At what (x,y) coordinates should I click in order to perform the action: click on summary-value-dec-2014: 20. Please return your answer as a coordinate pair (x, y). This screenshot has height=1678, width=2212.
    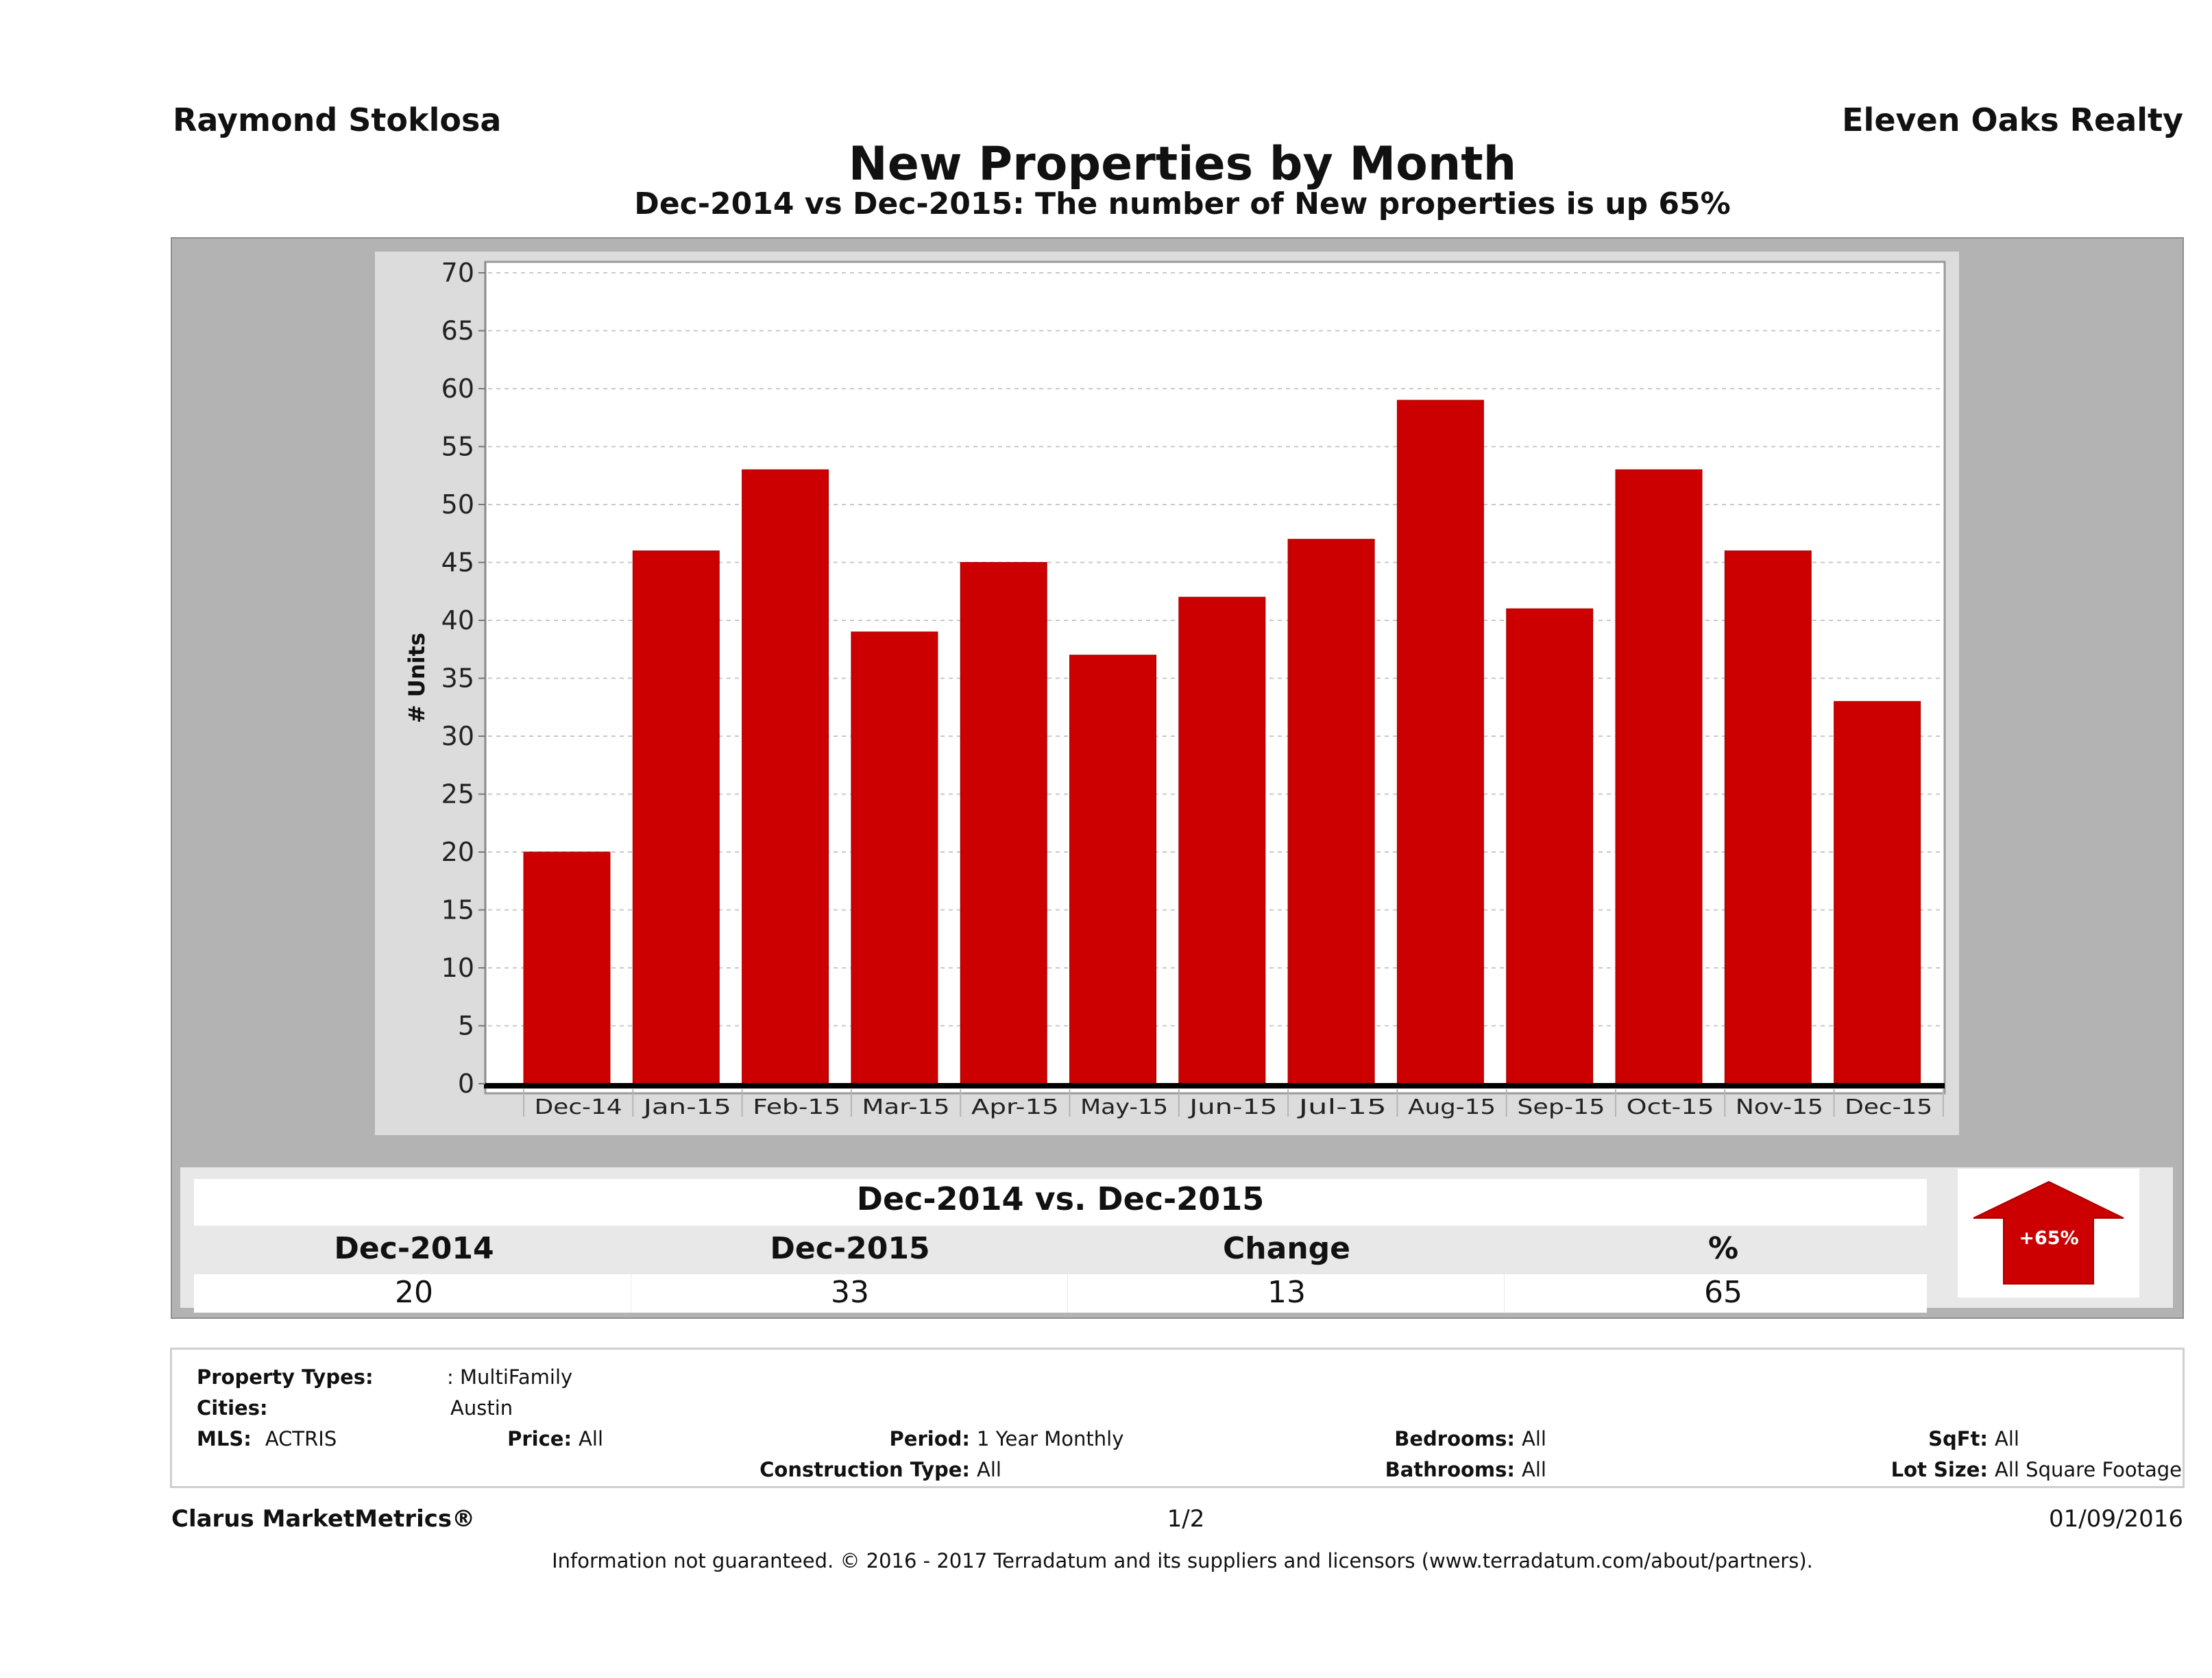
    Looking at the image, I should click on (414, 1292).